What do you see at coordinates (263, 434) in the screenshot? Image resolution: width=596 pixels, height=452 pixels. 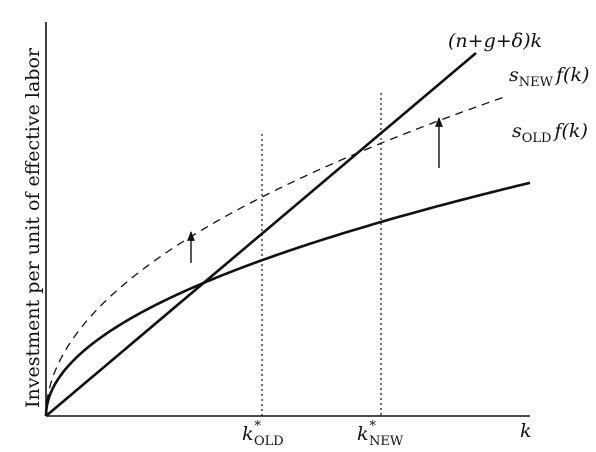 I see `k-old-tick-label: k* OLD` at bounding box center [263, 434].